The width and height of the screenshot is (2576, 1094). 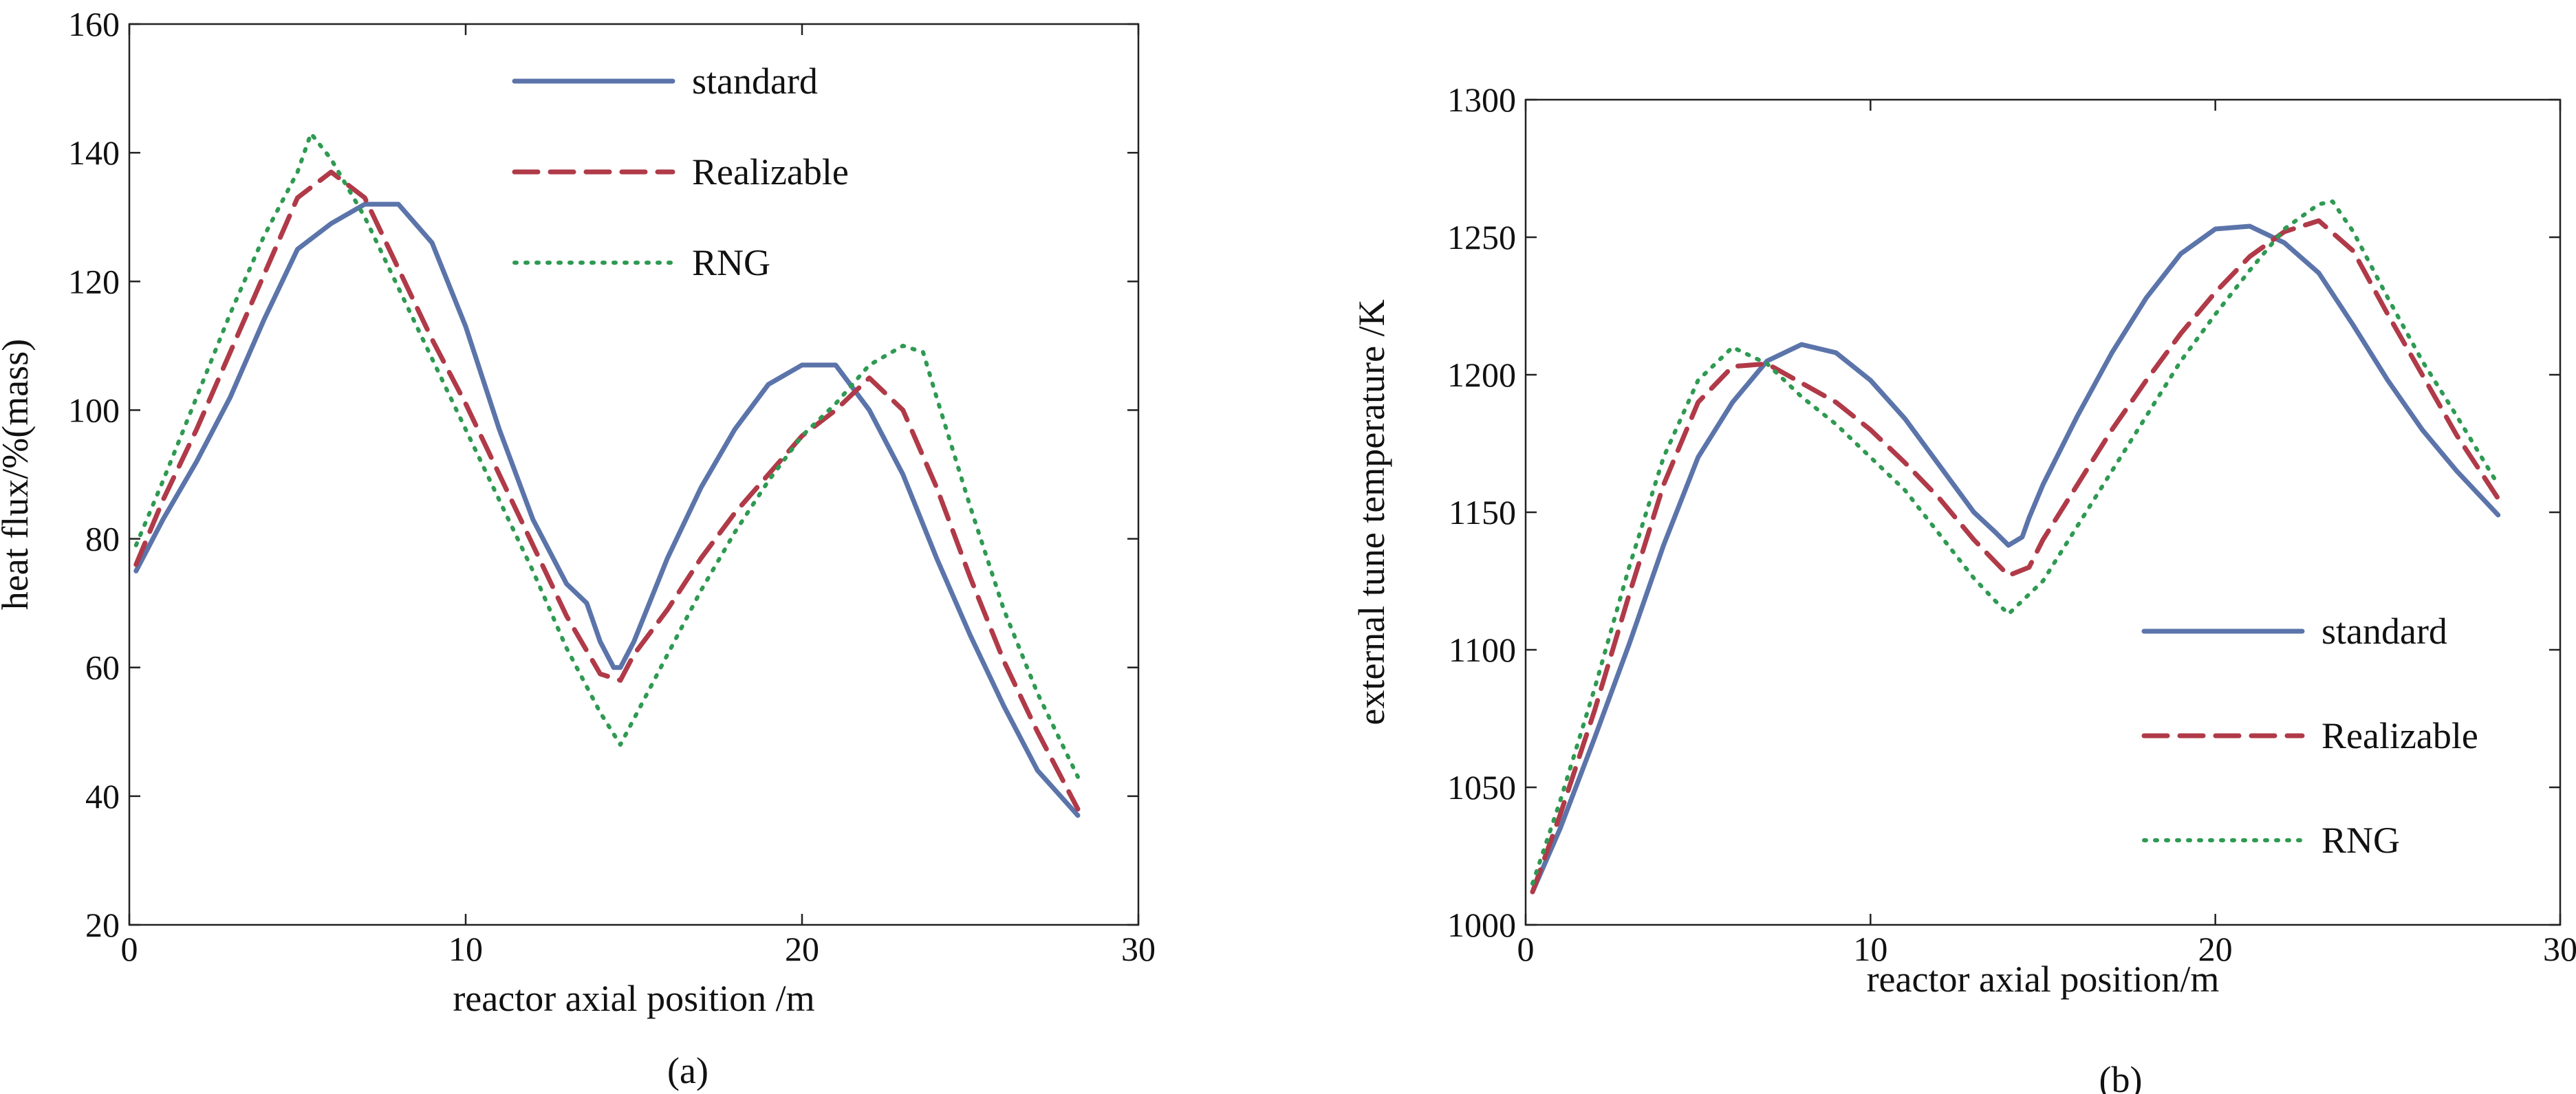 I want to click on y-tick-label: 140, so click(x=94, y=152).